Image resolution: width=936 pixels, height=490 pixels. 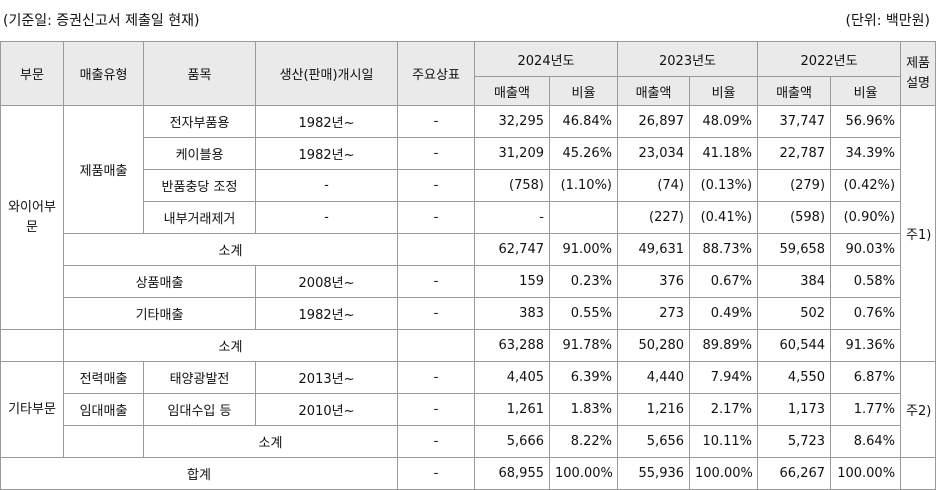 What do you see at coordinates (101, 21) in the screenshot?
I see `base-date-note: (기준일: 증권신고서 제출일 현재)` at bounding box center [101, 21].